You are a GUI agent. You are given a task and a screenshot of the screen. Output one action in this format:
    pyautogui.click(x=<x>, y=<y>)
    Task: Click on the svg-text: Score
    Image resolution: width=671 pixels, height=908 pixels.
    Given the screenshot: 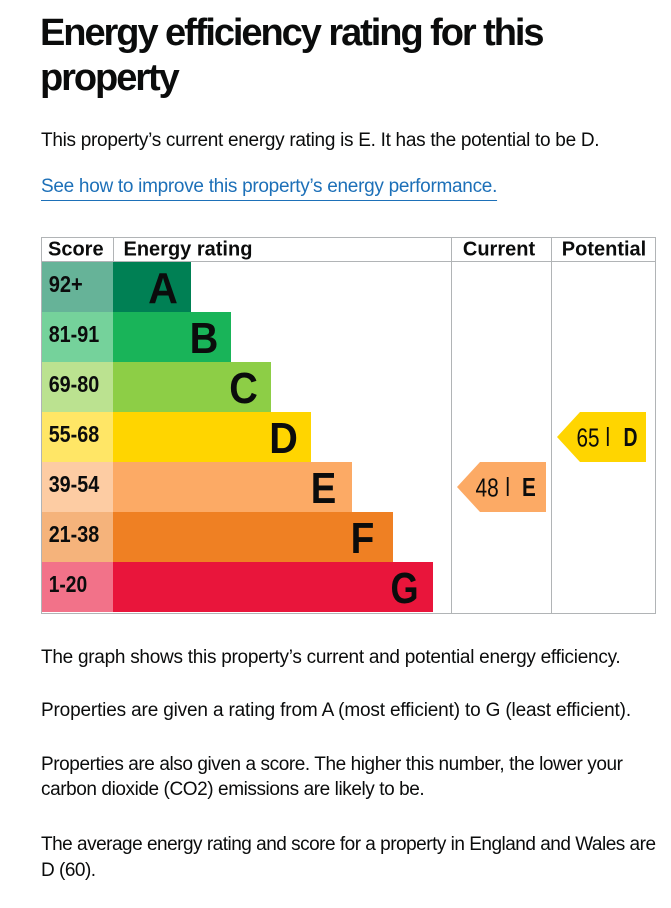 What is the action you would take?
    pyautogui.click(x=76, y=250)
    